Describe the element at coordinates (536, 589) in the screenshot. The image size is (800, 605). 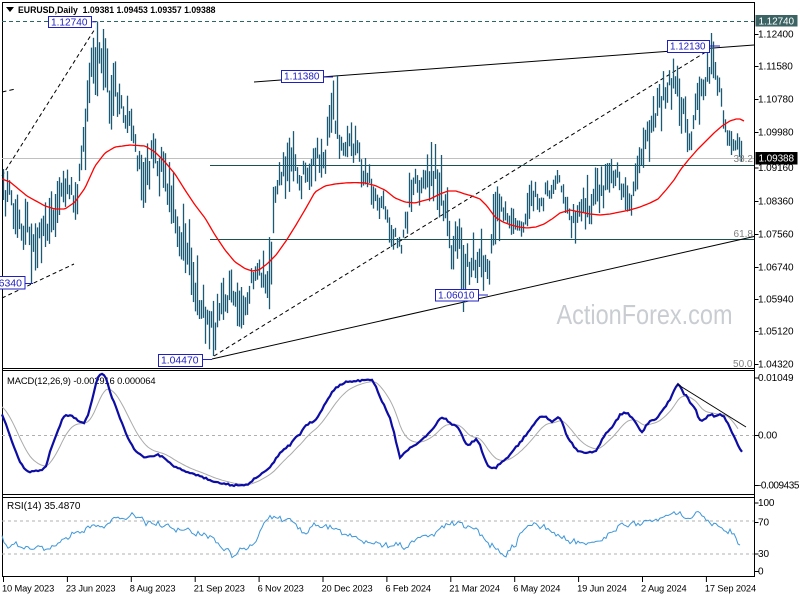
I see `svg-text: 6 May 2024` at that location.